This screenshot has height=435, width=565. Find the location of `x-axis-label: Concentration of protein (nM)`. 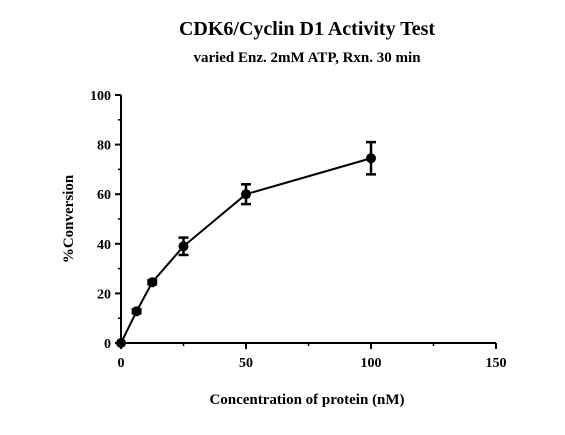

x-axis-label: Concentration of protein (nM) is located at coordinates (306, 400).